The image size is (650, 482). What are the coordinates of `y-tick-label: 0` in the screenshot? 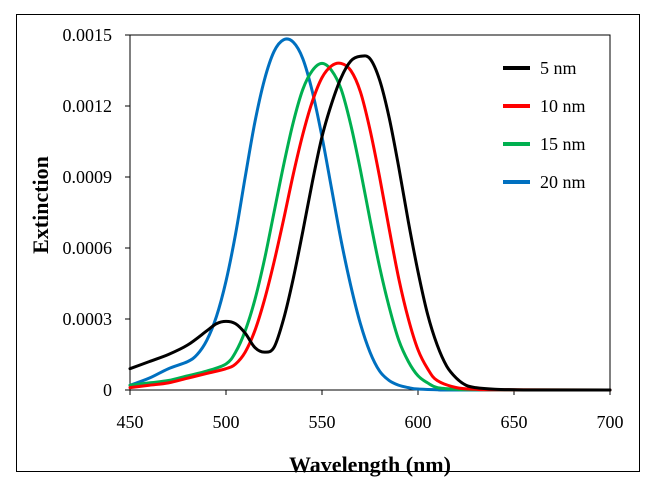 It's located at (107, 390).